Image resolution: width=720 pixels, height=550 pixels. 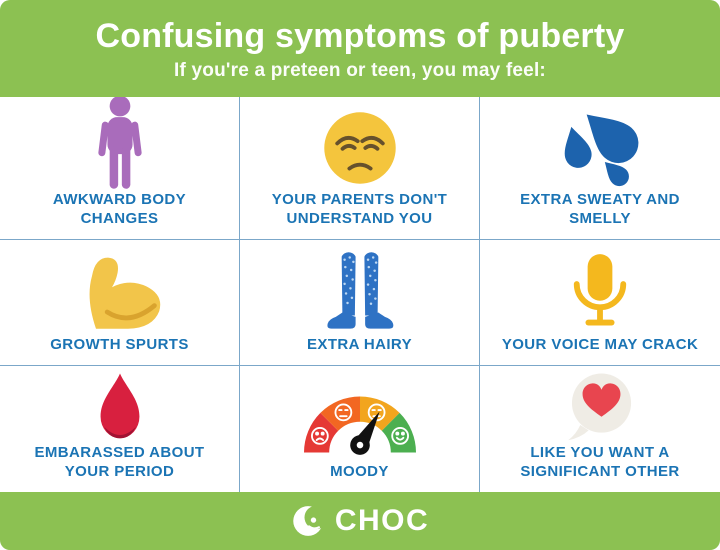 I want to click on cell-label: EXTRA SWEATY AND SMELLY, so click(x=600, y=209).